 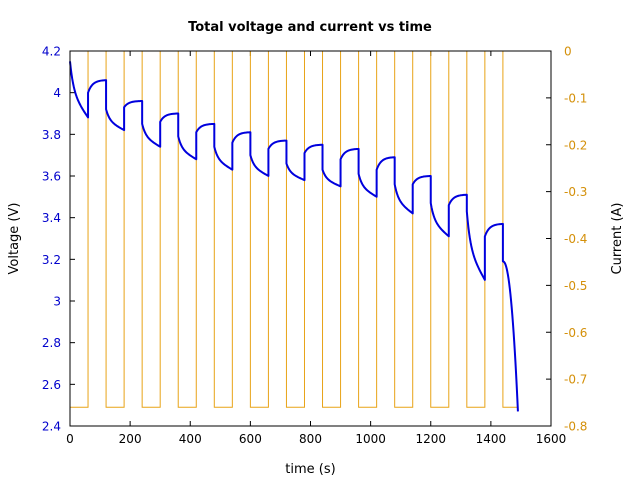 What do you see at coordinates (575, 192) in the screenshot?
I see `y2-tick-label: -0.3` at bounding box center [575, 192].